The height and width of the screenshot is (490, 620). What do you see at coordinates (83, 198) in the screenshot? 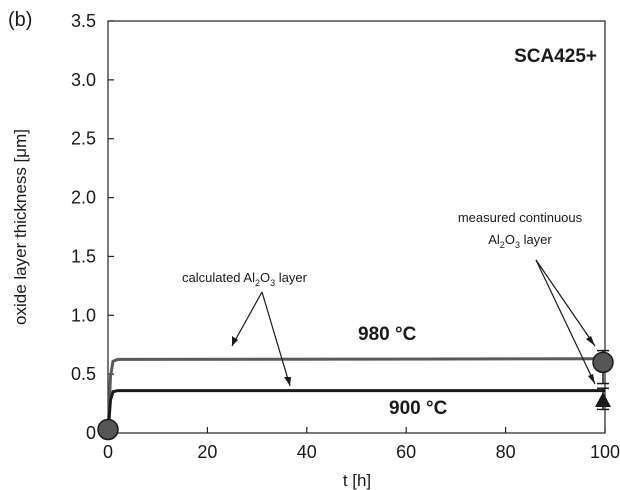
I see `y-tick-label: 2.0` at bounding box center [83, 198].